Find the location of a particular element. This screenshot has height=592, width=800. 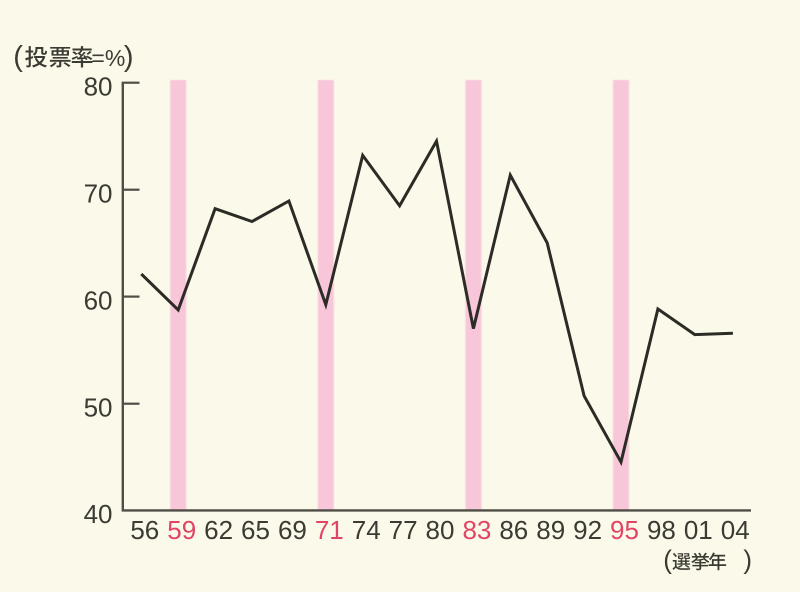

svg-text: 86 is located at coordinates (513, 530).